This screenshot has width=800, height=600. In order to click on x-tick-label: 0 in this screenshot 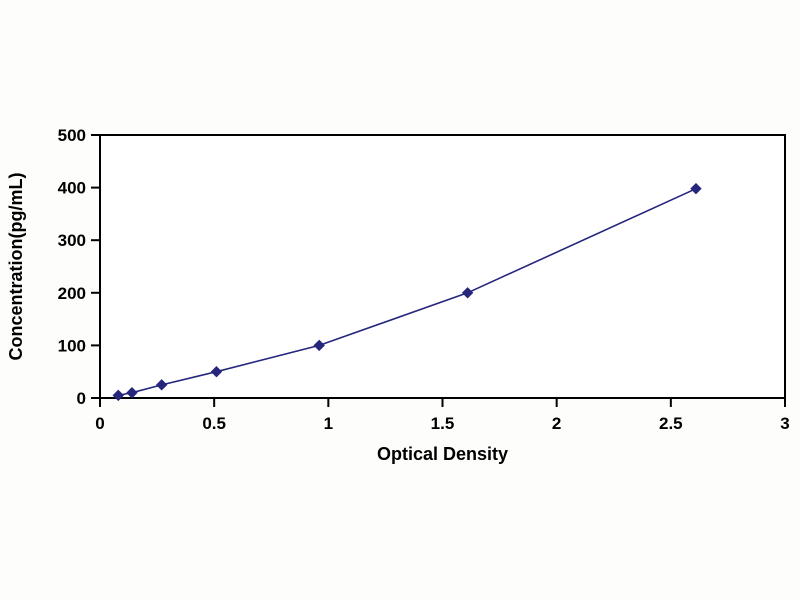, I will do `click(99, 423)`.